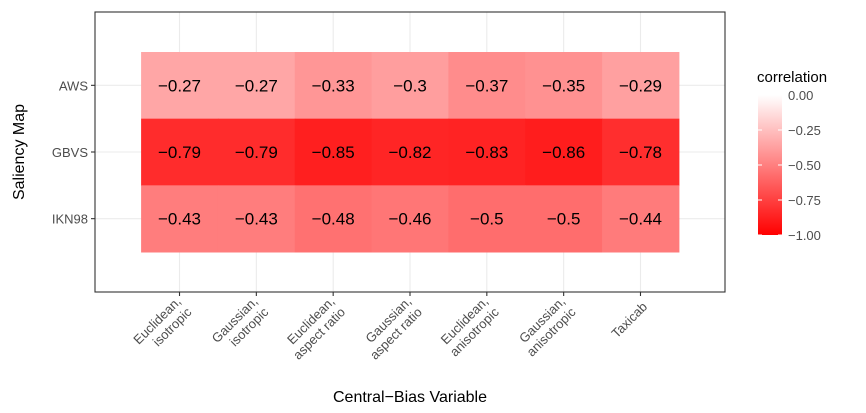 The image size is (866, 413). I want to click on x-tick-label: Gaussian,aspect ratio, so click(390, 328).